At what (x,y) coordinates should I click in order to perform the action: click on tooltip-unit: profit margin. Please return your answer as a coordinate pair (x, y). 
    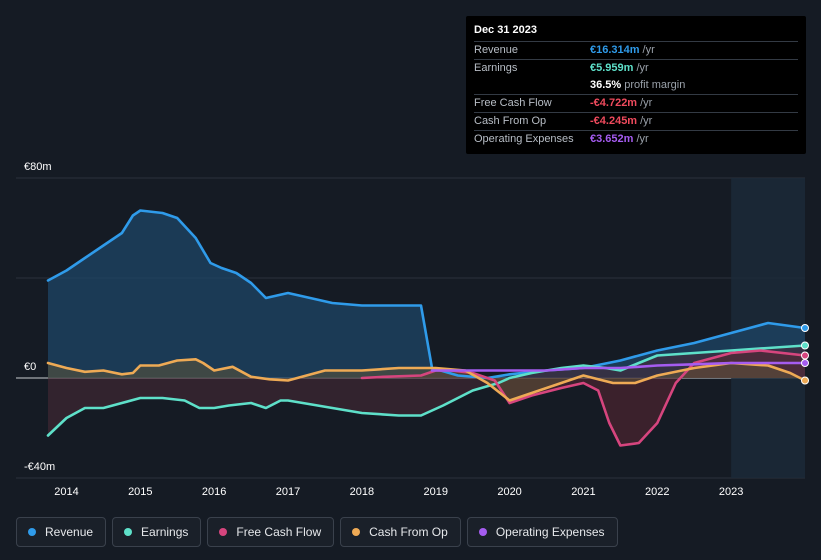
    Looking at the image, I should click on (655, 85).